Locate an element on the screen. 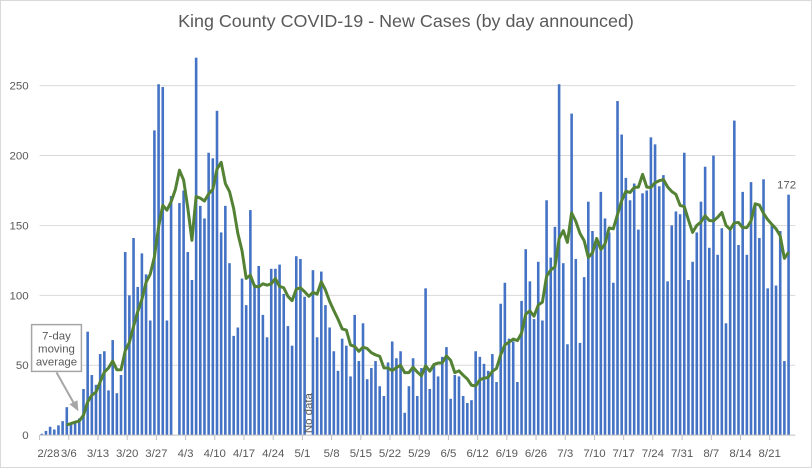  x-tick-label: 8/14 is located at coordinates (740, 454).